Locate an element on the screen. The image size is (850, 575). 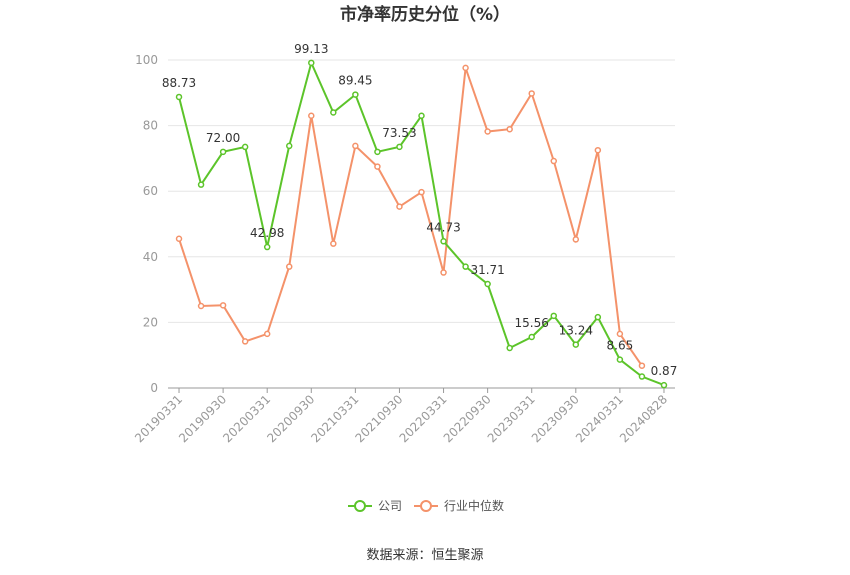
legend-label-industry-median: 行业中位数 is located at coordinates (474, 505).